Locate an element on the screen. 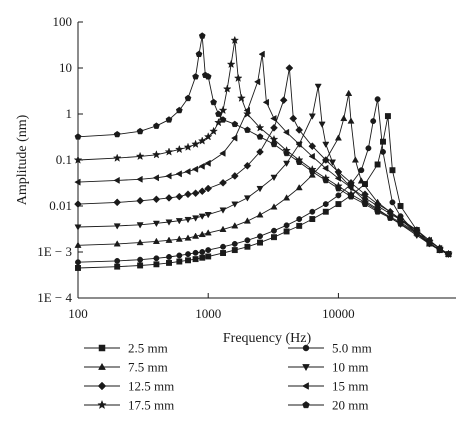 This screenshot has width=474, height=440. legend-label: 10 mm is located at coordinates (350, 367).